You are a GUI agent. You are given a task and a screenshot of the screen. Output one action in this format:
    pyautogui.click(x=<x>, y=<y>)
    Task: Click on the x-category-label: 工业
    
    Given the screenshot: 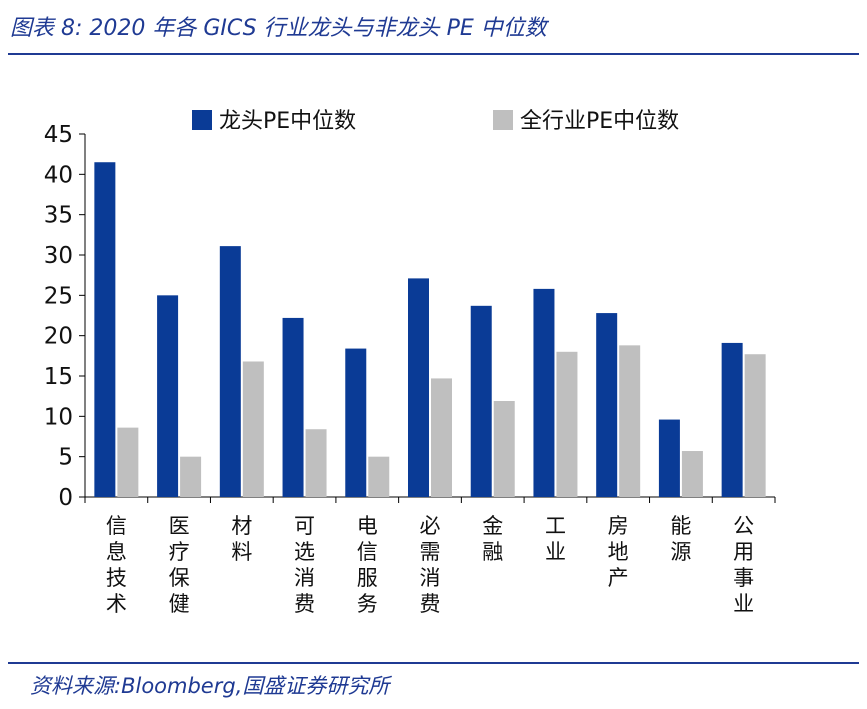 What is the action you would take?
    pyautogui.click(x=555, y=539)
    